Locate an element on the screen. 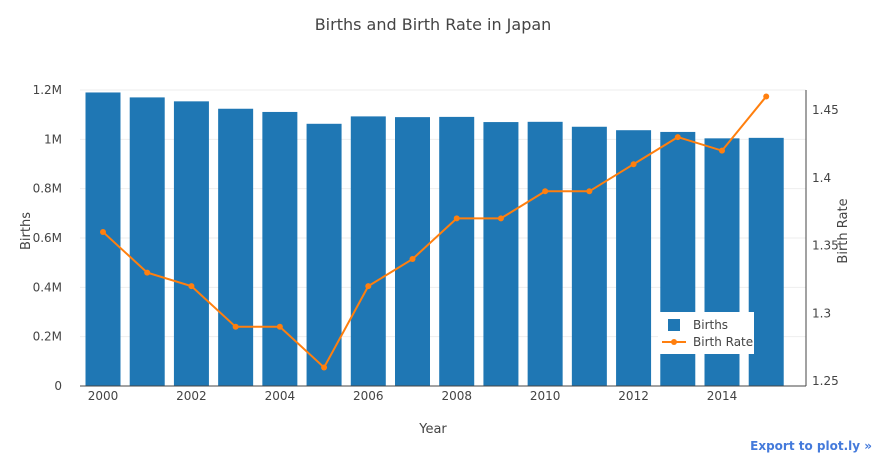  export-to-plotly-link: Export to plot.ly » is located at coordinates (811, 446).